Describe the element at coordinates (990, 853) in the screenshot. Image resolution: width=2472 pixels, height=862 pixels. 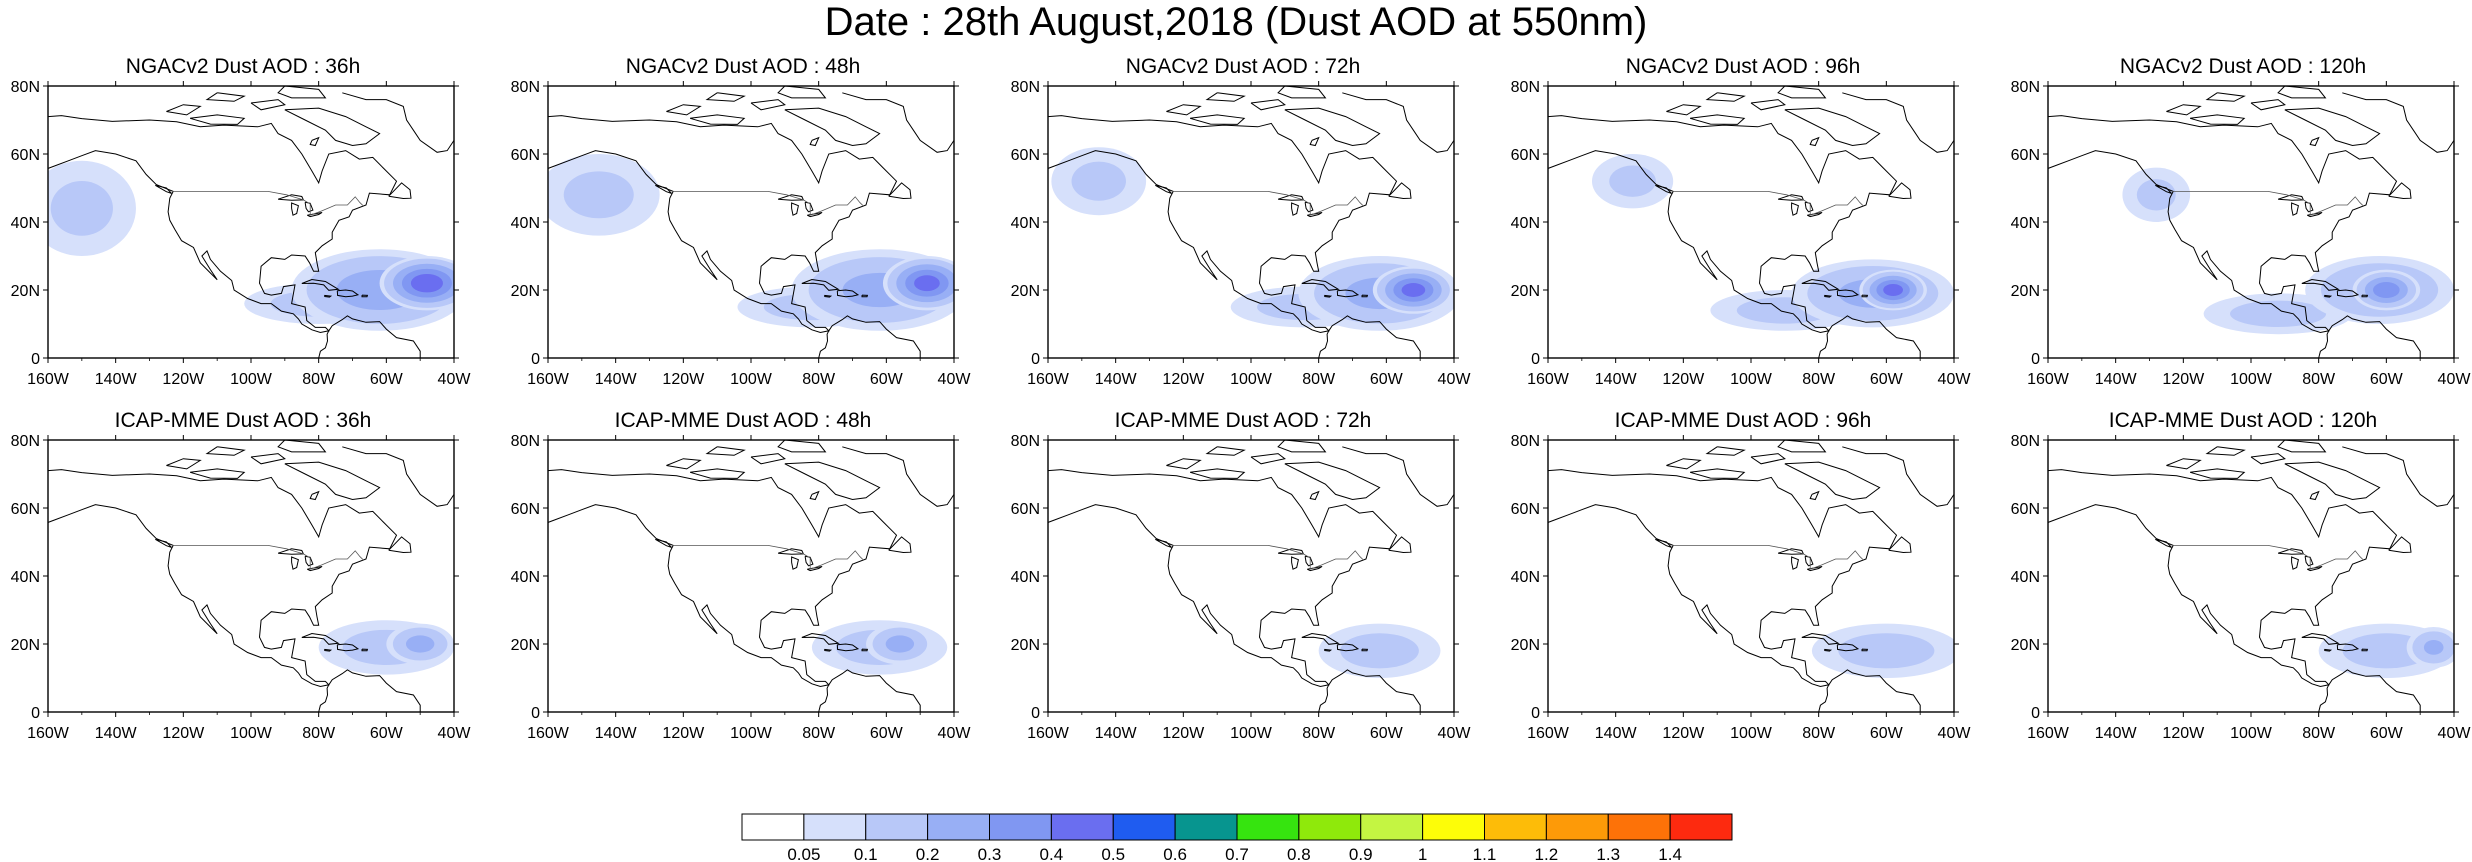
I see `colorbar-label: 0.3` at that location.